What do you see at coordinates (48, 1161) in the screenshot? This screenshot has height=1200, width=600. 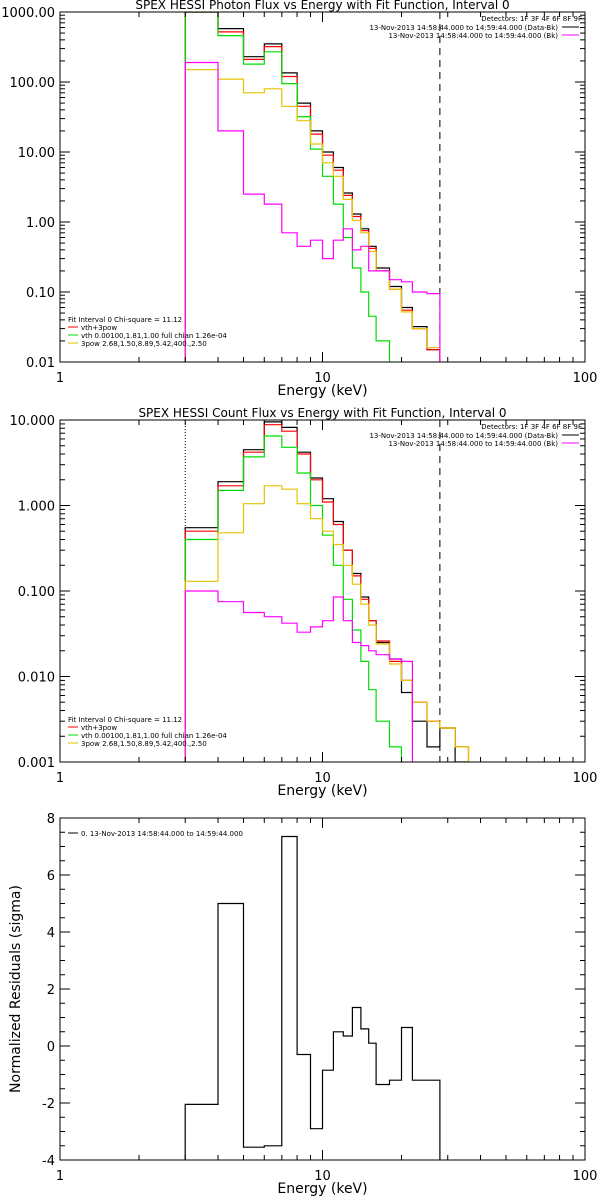 I see `y-tick-label: -4` at bounding box center [48, 1161].